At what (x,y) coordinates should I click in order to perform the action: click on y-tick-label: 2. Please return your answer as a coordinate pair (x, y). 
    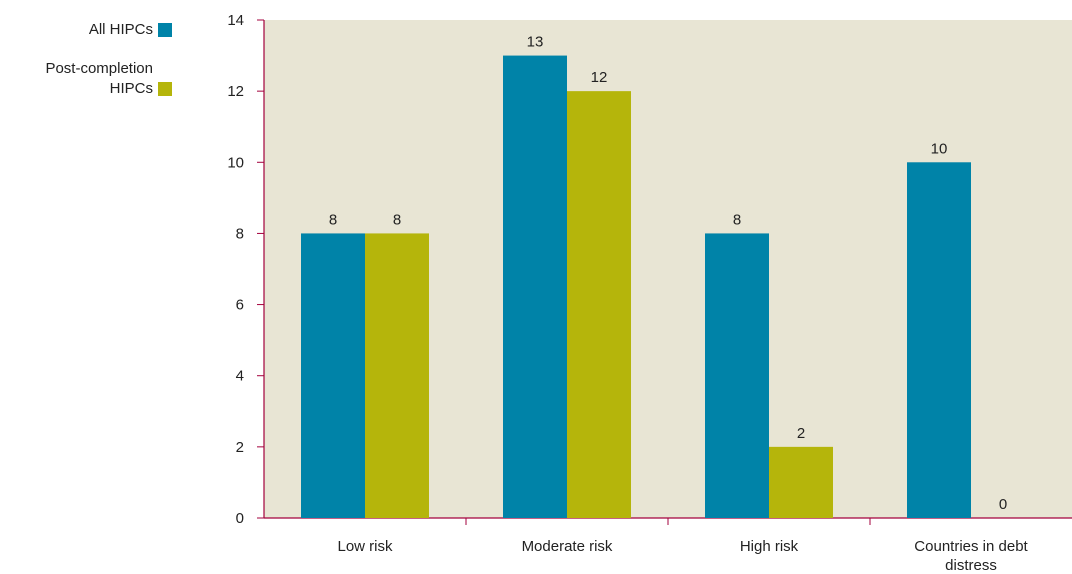
    Looking at the image, I should click on (240, 447).